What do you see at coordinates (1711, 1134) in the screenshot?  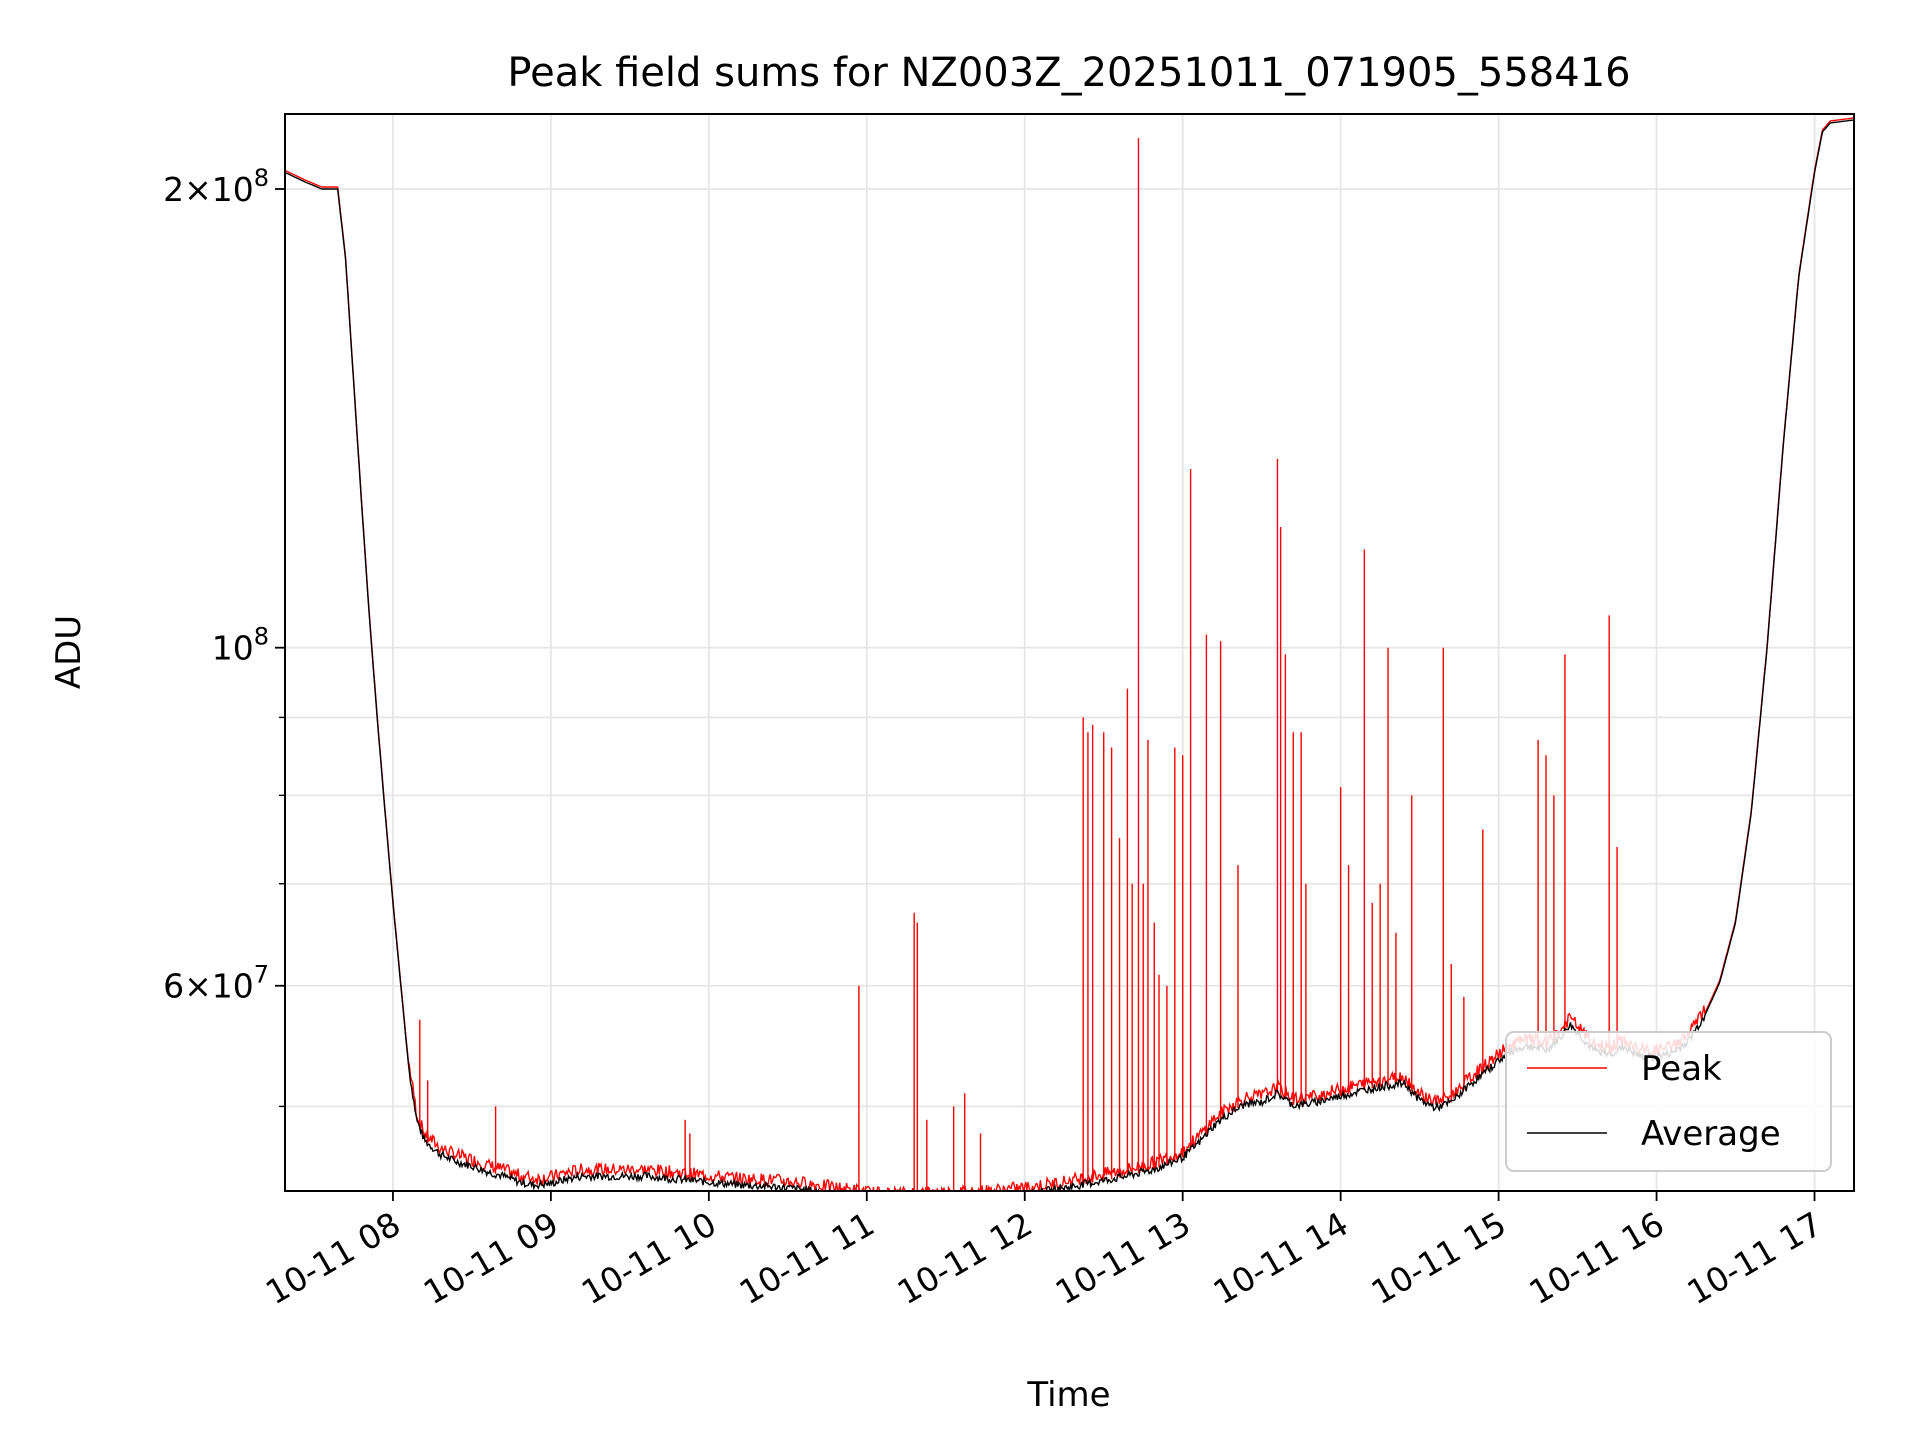 I see `legend-average-label: Average` at bounding box center [1711, 1134].